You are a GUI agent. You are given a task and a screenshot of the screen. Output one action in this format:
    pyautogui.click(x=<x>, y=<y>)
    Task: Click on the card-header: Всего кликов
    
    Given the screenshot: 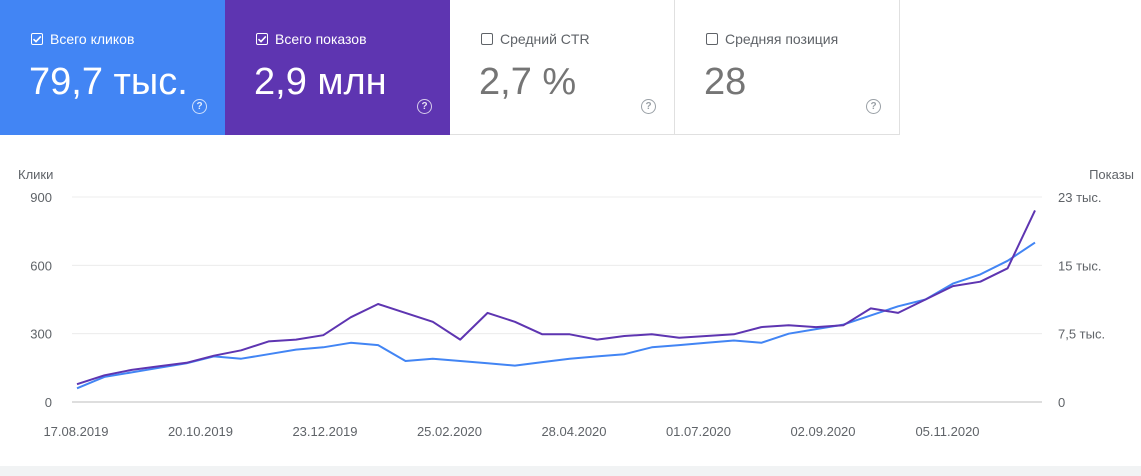 What is the action you would take?
    pyautogui.click(x=82, y=39)
    